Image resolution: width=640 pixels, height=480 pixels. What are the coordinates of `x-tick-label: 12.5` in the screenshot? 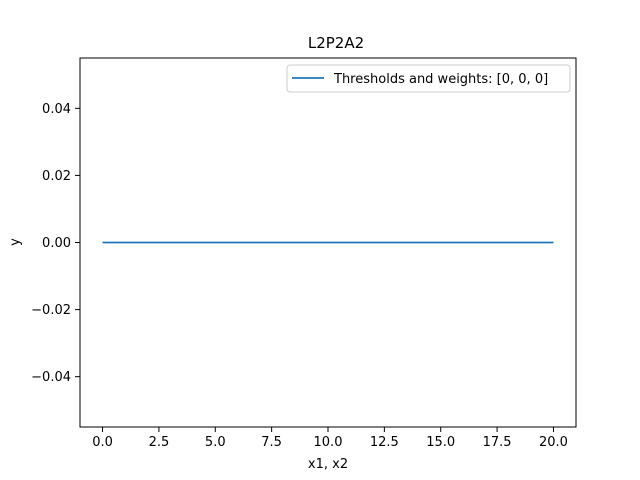 It's located at (384, 442).